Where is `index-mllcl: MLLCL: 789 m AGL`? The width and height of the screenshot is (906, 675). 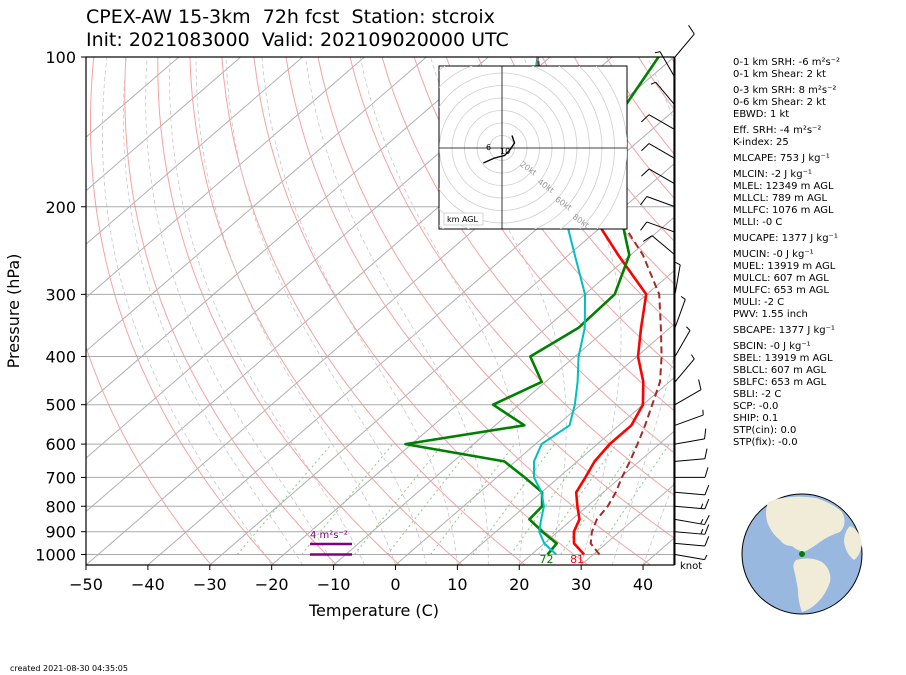
index-mllcl: MLLCL: 789 m AGL is located at coordinates (780, 198).